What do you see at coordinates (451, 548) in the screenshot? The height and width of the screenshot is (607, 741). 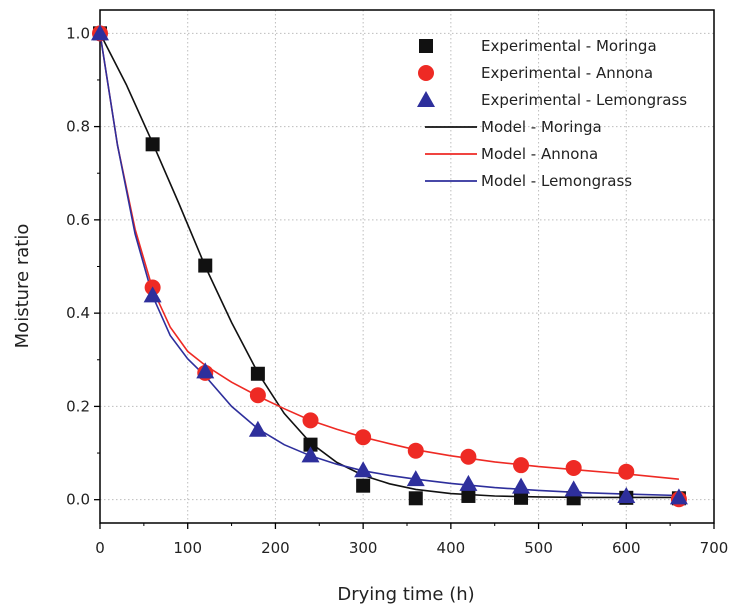 I see `x-tick-label: 400` at bounding box center [451, 548].